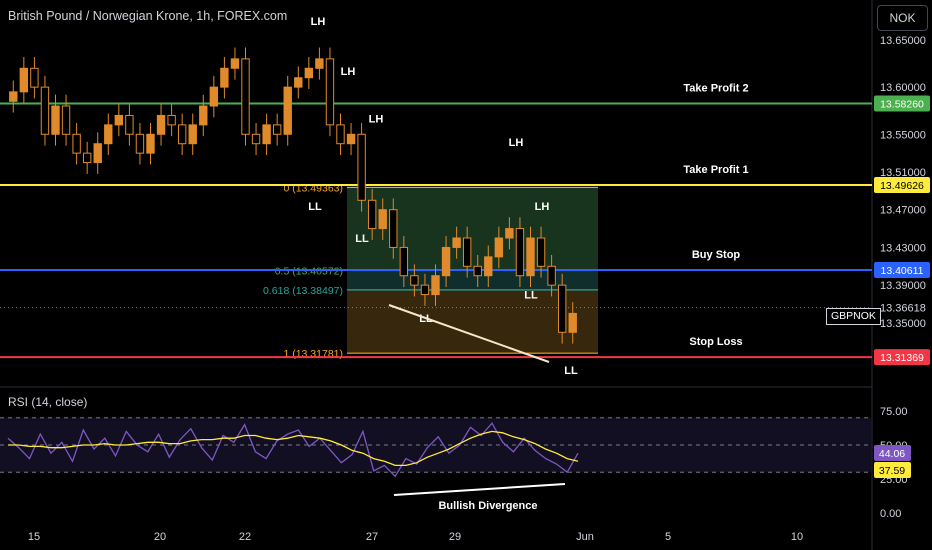 This screenshot has height=550, width=932. I want to click on price-tick-label: 13.55000, so click(903, 135).